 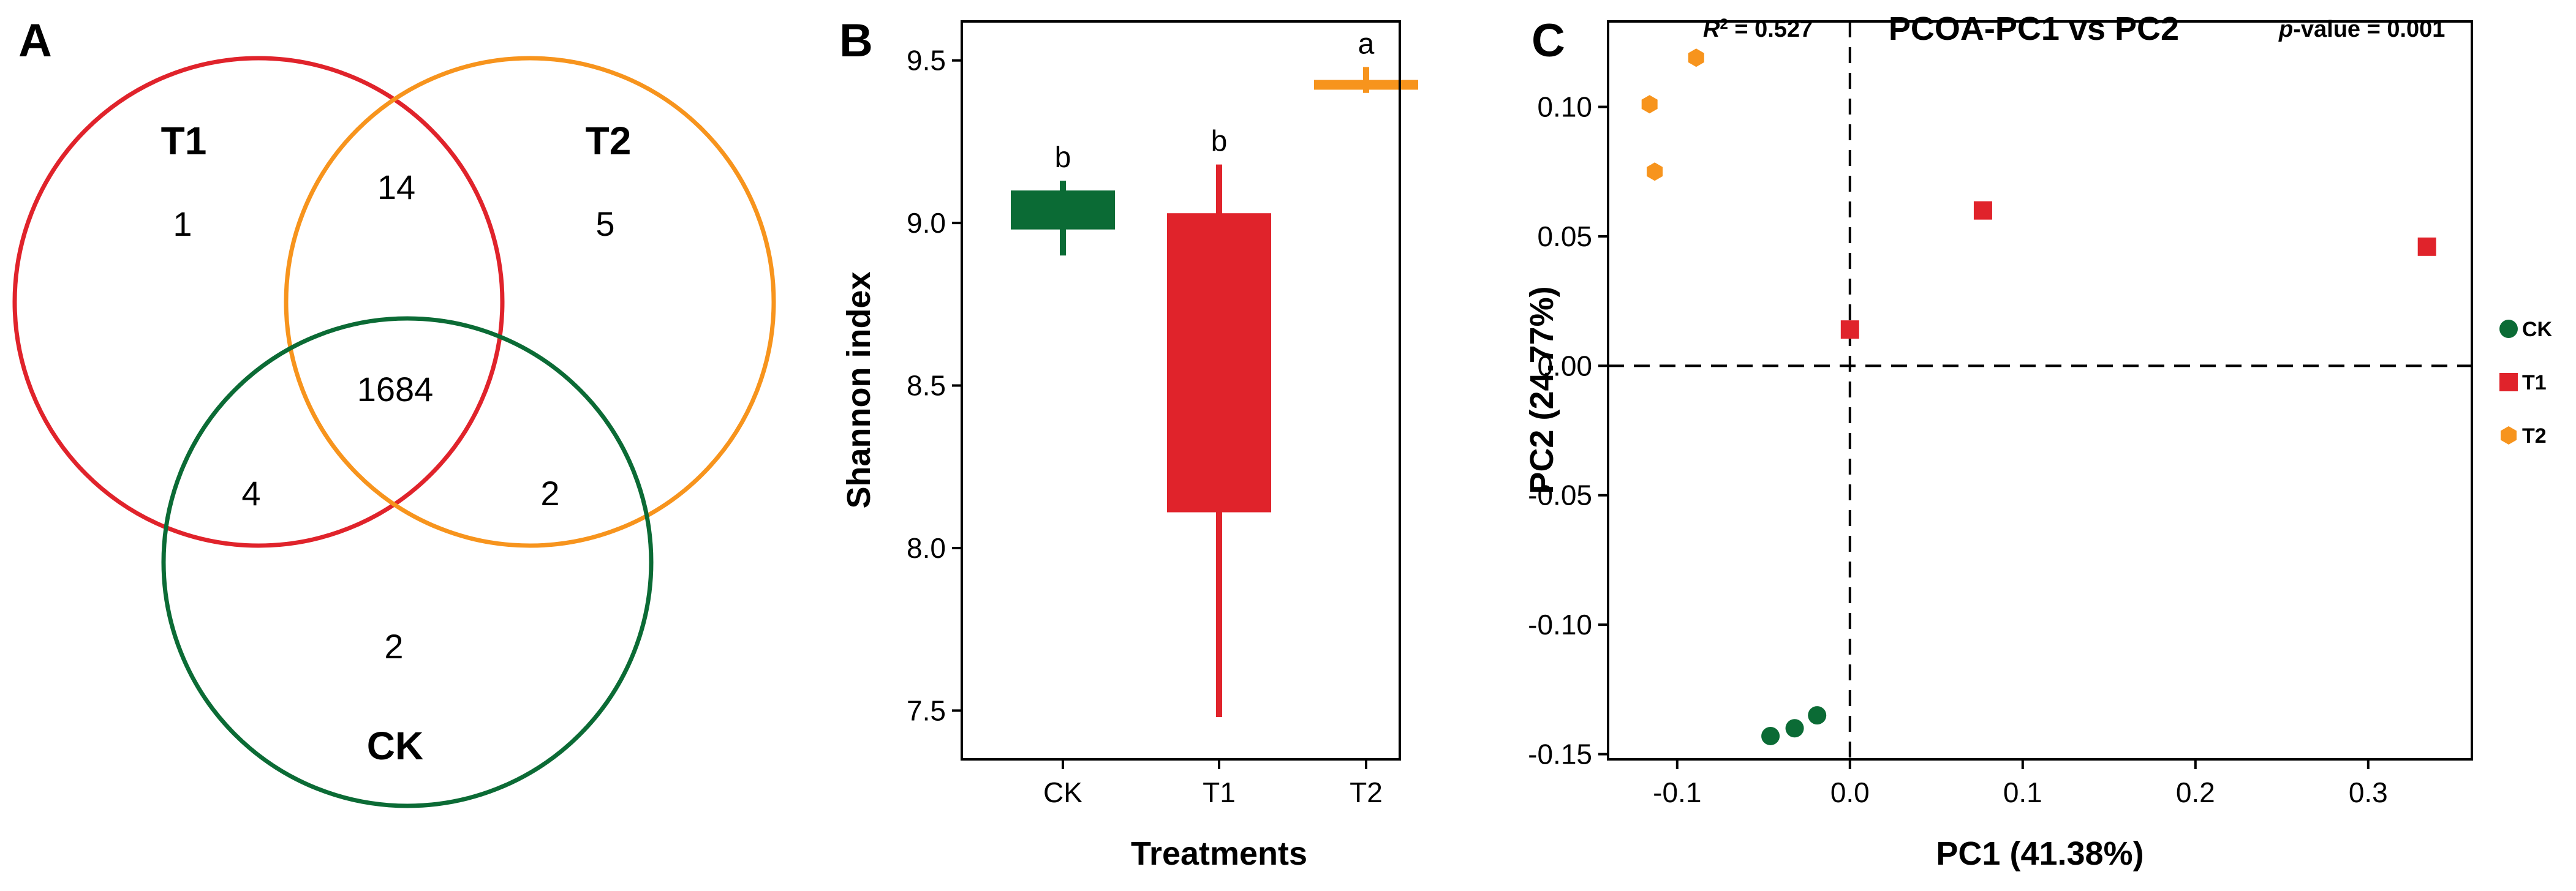 I want to click on boxplot-y-tick-label: 9.5, so click(x=926, y=61).